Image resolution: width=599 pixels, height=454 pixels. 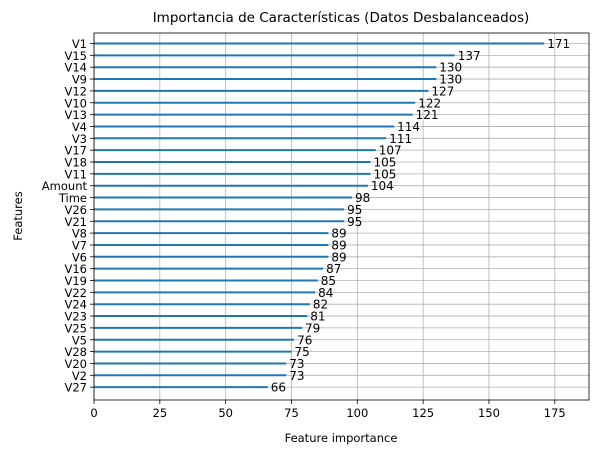 I want to click on y-tick-label: V7, so click(x=79, y=245).